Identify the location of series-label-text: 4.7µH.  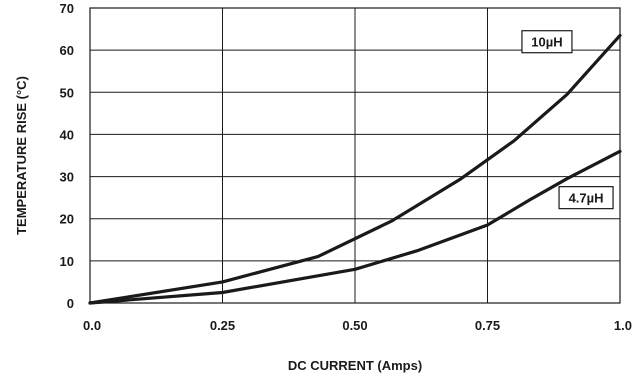
(586, 198).